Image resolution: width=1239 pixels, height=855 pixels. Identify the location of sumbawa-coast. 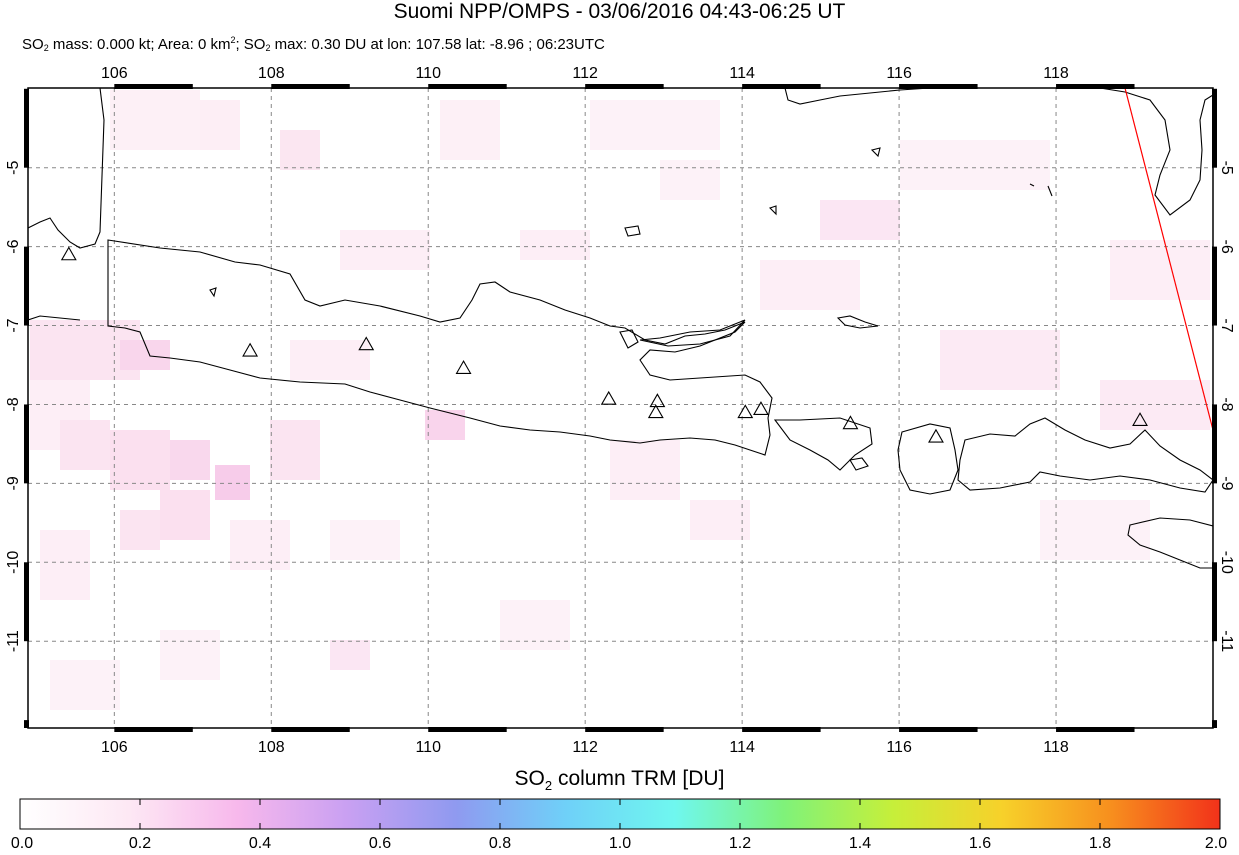
(1085, 455).